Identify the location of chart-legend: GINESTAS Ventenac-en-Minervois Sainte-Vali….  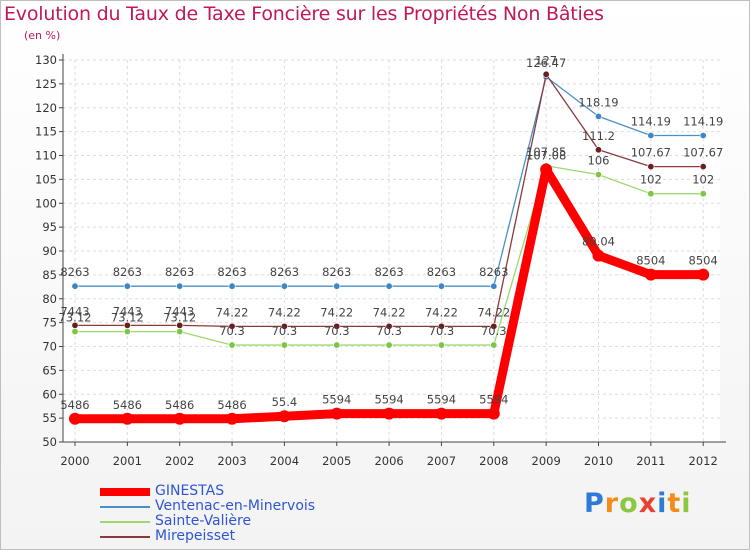
(230, 513).